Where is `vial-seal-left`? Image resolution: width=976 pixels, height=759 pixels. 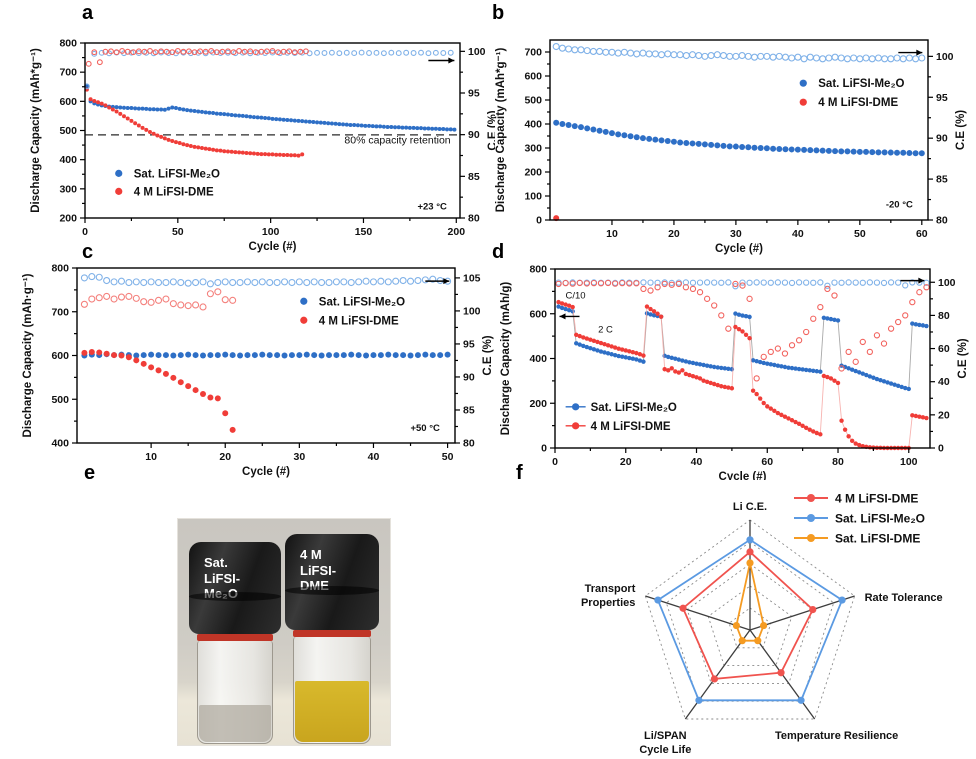 vial-seal-left is located at coordinates (235, 637).